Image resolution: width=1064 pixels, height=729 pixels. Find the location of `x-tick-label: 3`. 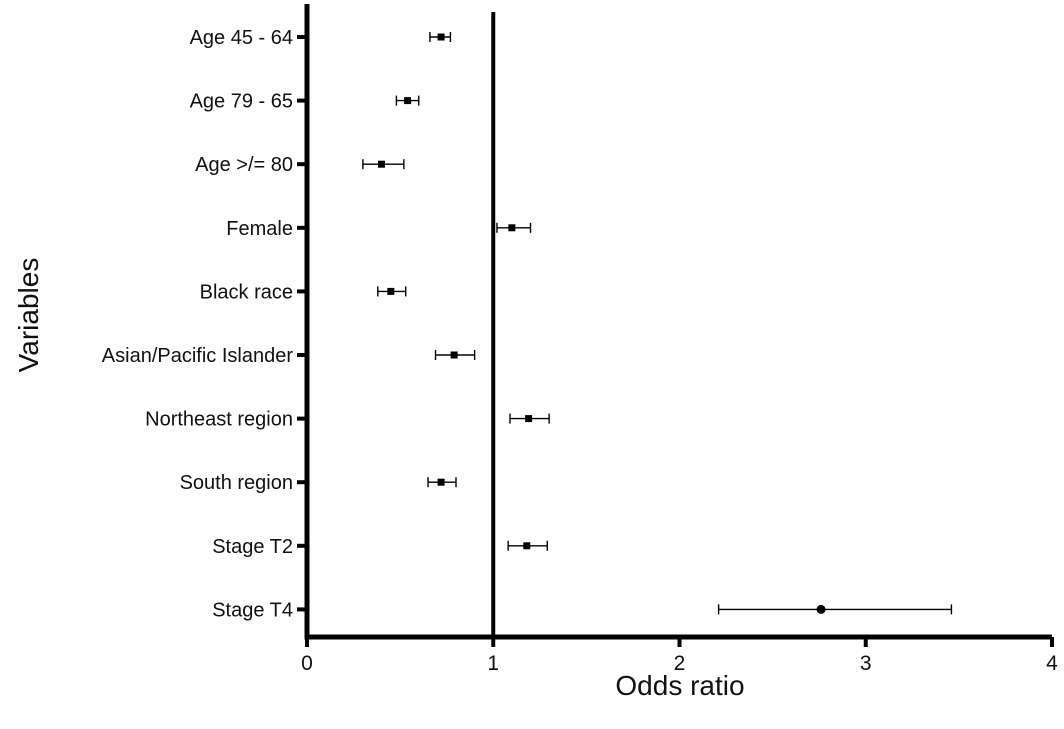

x-tick-label: 3 is located at coordinates (866, 663).